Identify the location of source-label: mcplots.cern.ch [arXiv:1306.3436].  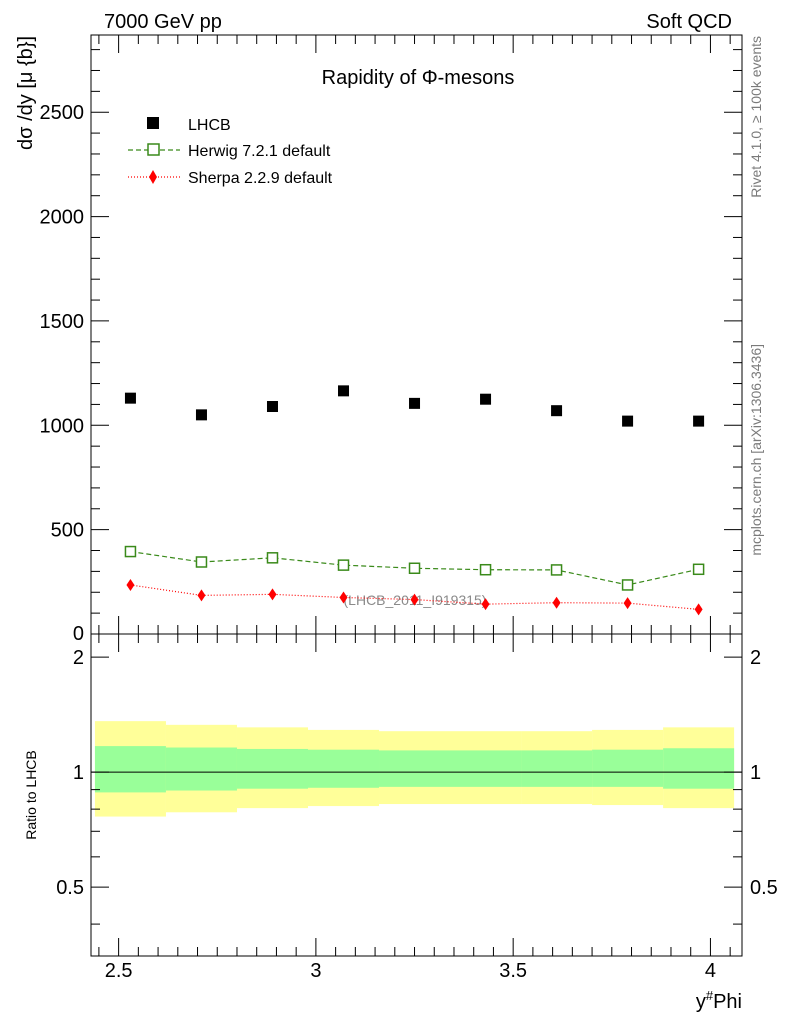
(756, 450).